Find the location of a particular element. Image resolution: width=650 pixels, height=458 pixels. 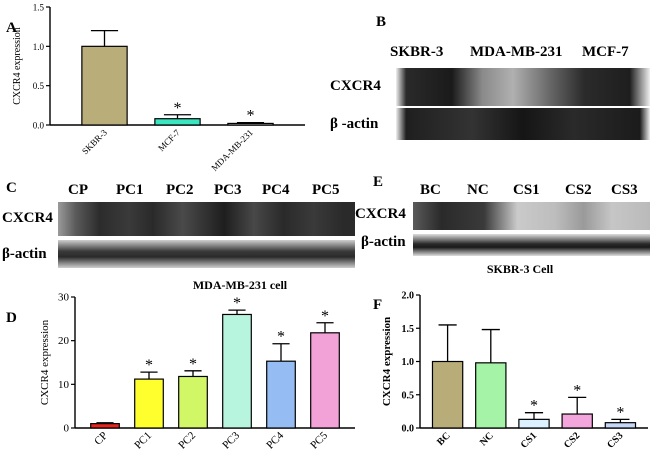

blot-c-lane-5: PC5 is located at coordinates (326, 190).